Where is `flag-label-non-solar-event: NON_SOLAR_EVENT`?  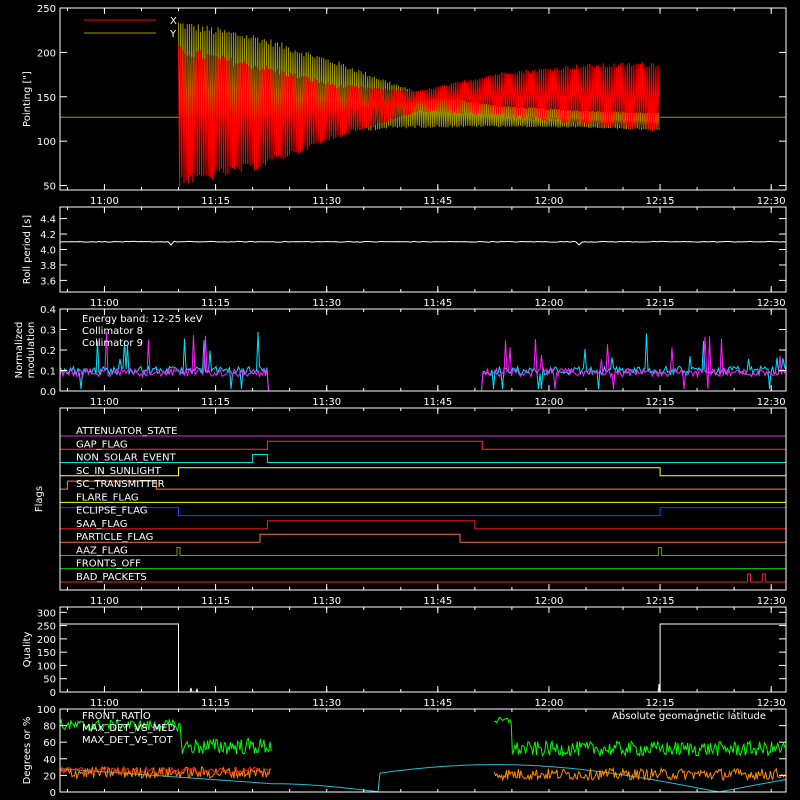 flag-label-non-solar-event: NON_SOLAR_EVENT is located at coordinates (126, 458).